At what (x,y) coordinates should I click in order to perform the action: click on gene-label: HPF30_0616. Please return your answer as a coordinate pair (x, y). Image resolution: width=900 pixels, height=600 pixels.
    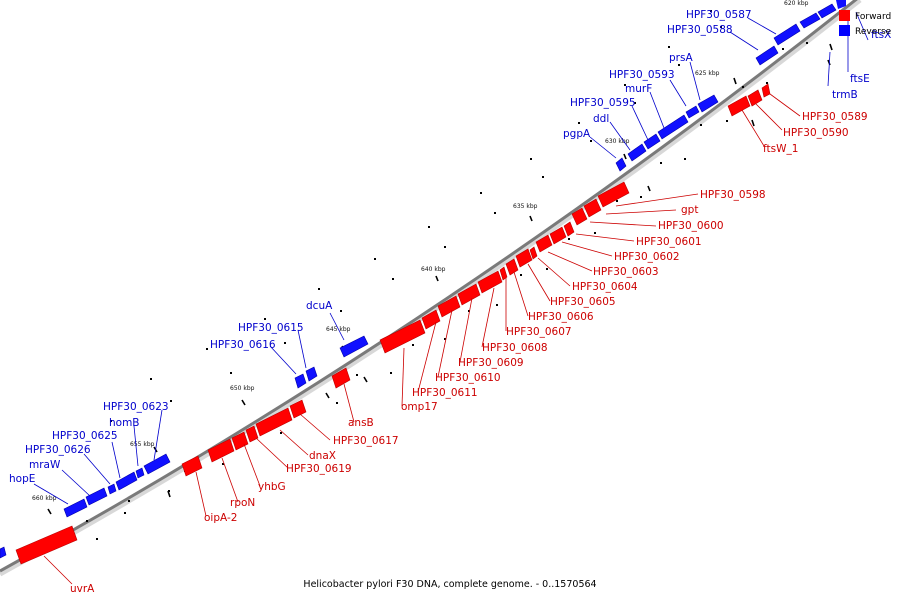
    Looking at the image, I should click on (243, 345).